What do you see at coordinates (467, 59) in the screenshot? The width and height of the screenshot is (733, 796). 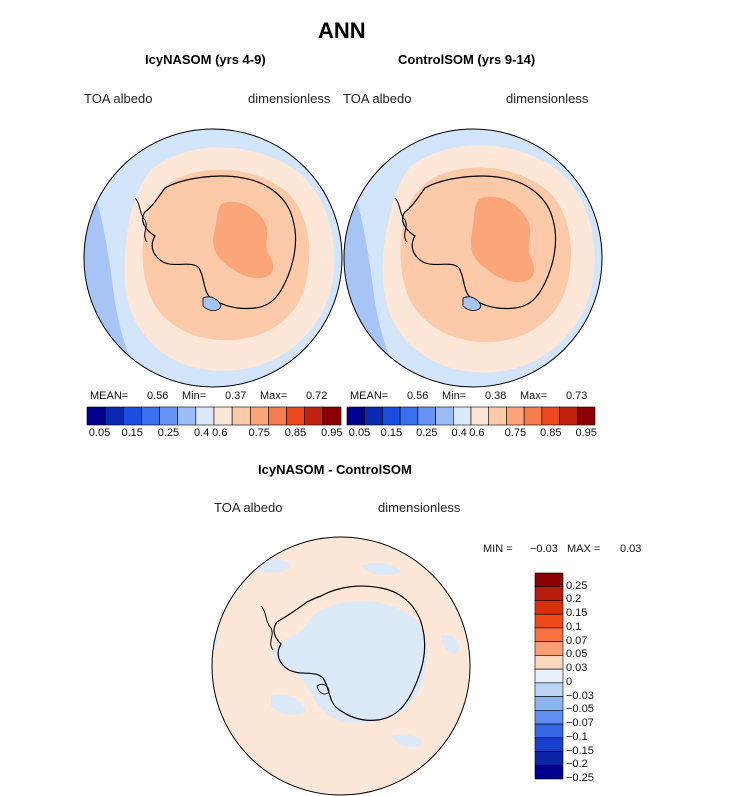 I see `panel-2-title: ControlSOM (yrs 9-14)` at bounding box center [467, 59].